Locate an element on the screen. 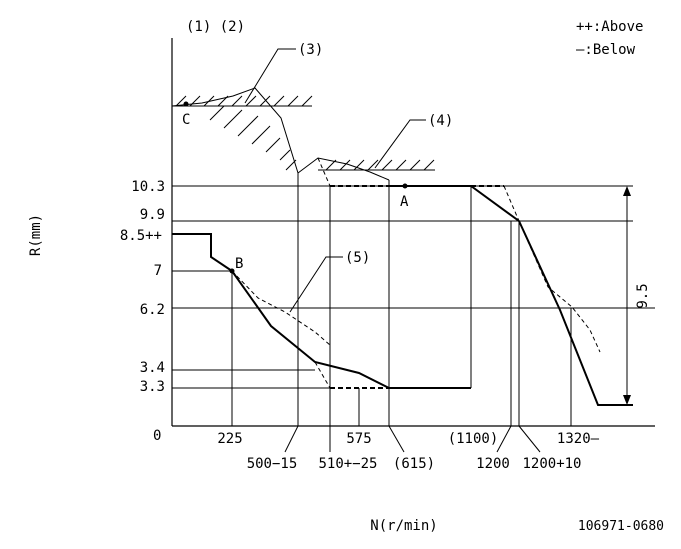  dimension-arrow-bottom is located at coordinates (627, 400).